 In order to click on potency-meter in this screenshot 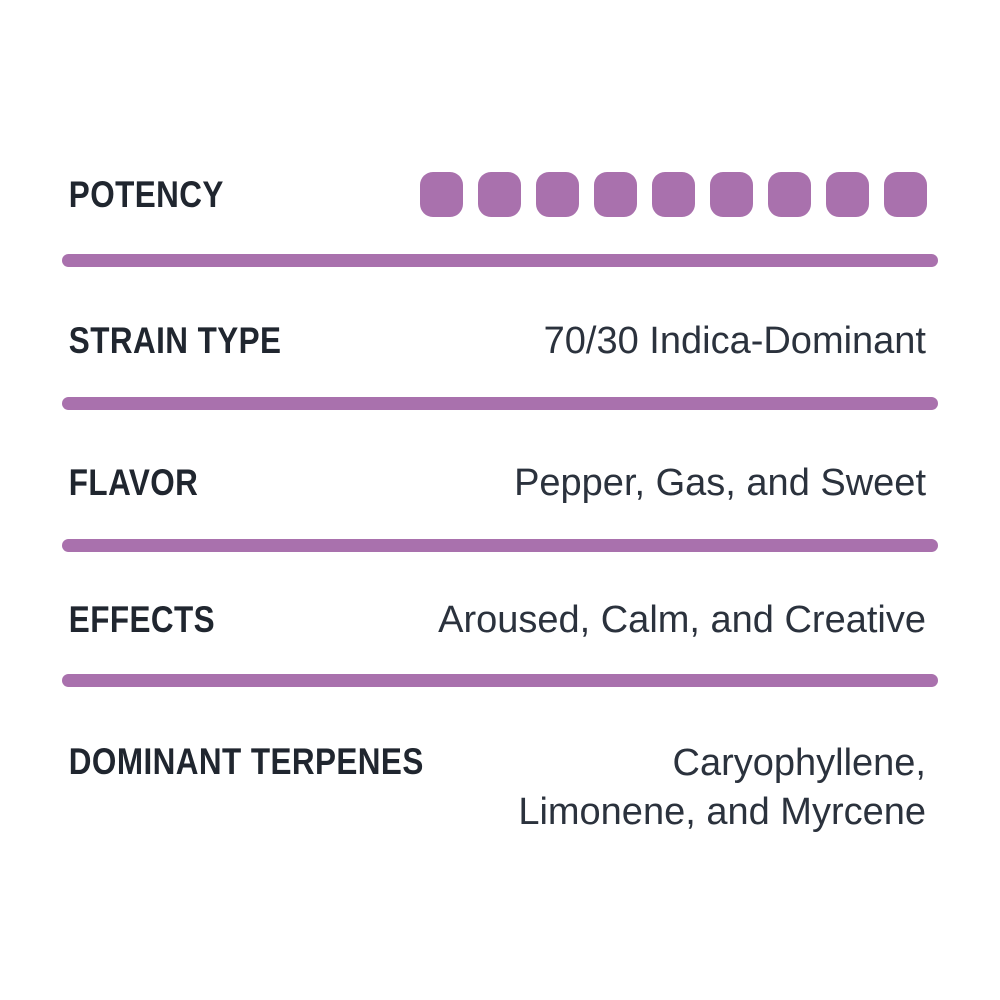, I will do `click(673, 194)`.